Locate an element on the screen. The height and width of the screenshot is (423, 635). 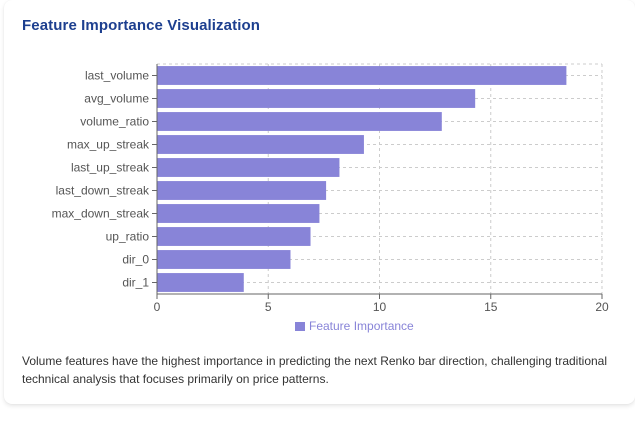
legend-label: Feature Importance is located at coordinates (361, 326).